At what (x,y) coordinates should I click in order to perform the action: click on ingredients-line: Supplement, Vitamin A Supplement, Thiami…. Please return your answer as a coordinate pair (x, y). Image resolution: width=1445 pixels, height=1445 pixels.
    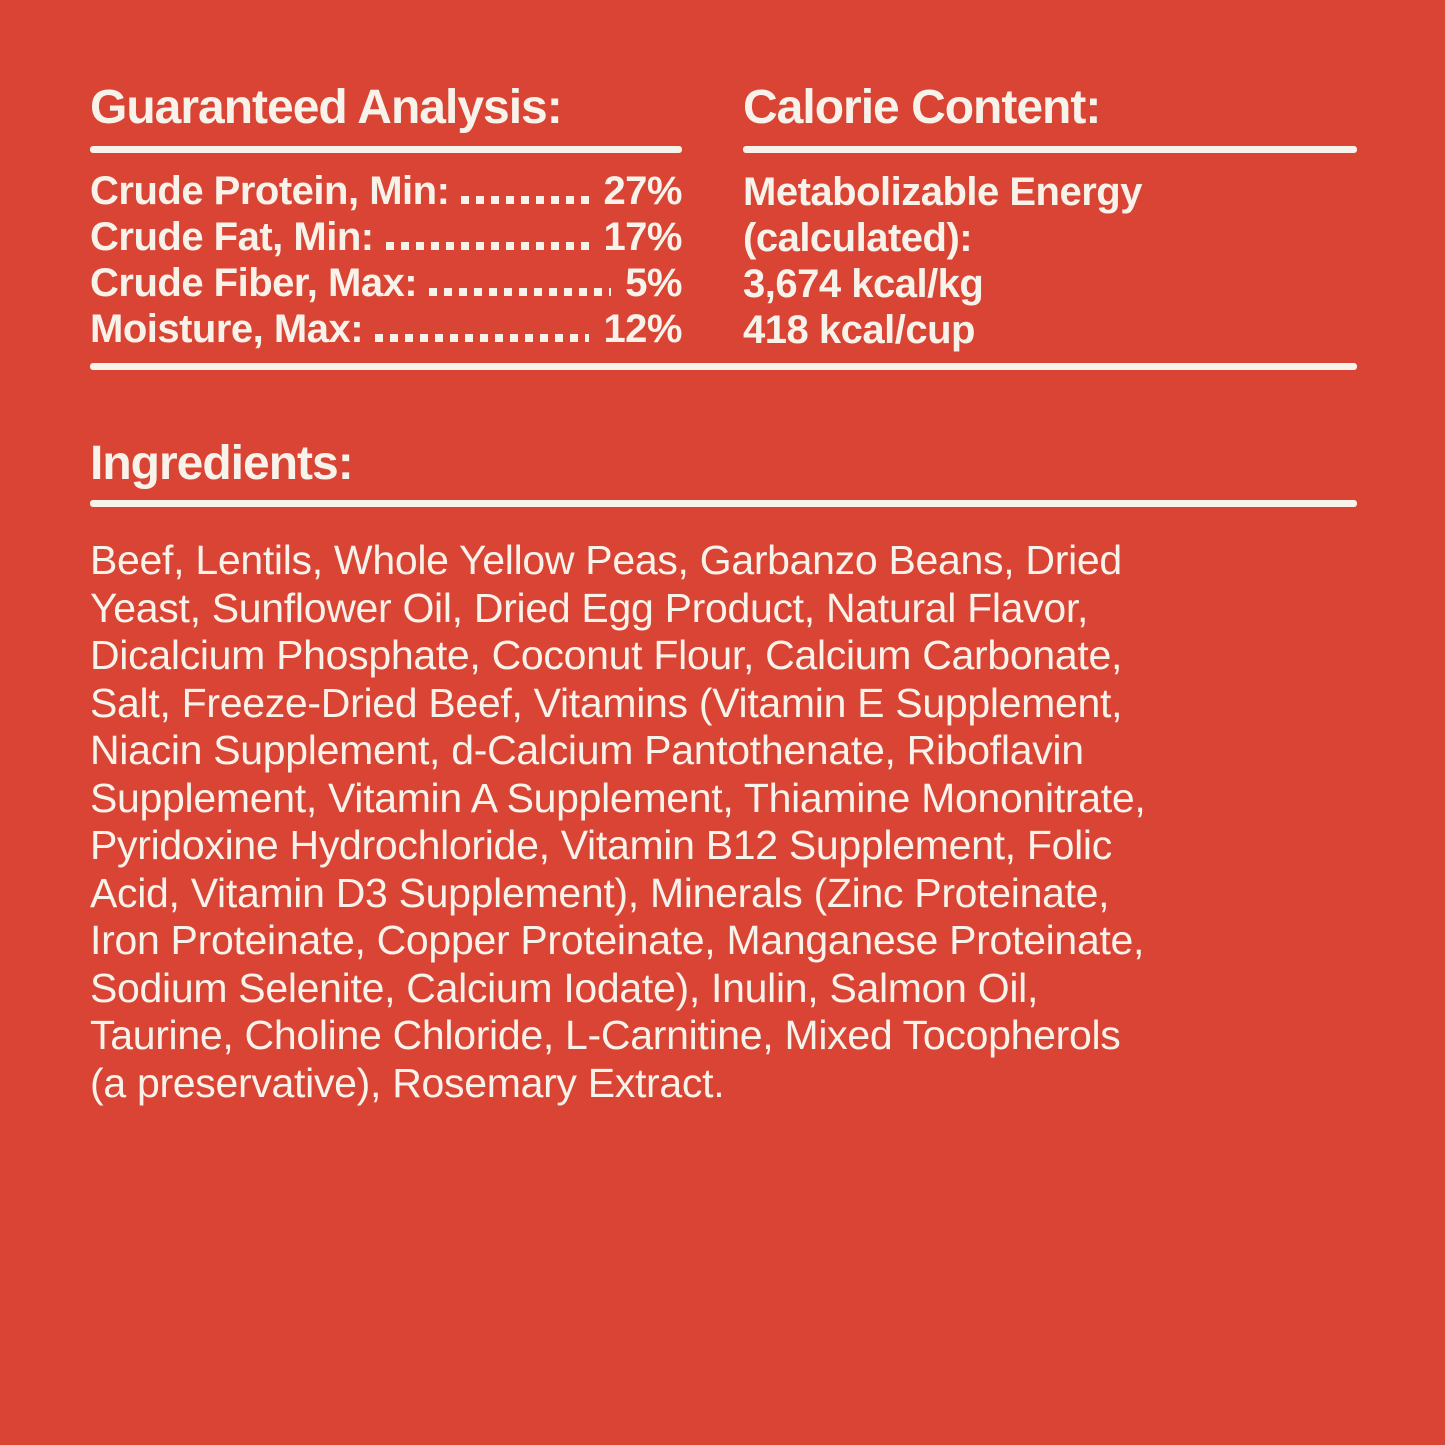
    Looking at the image, I should click on (618, 797).